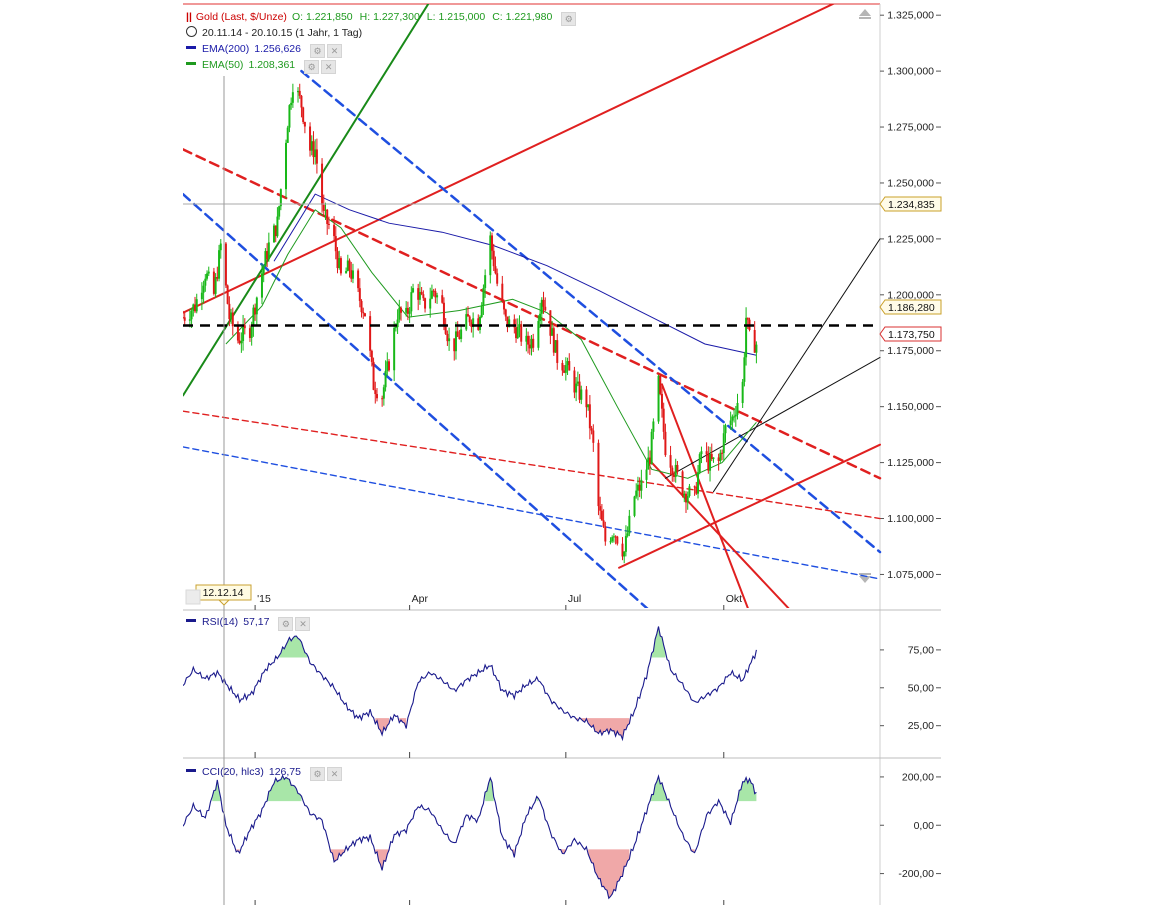 The image size is (1152, 910). What do you see at coordinates (910, 519) in the screenshot?
I see `price-tick-label: 1.100,000` at bounding box center [910, 519].